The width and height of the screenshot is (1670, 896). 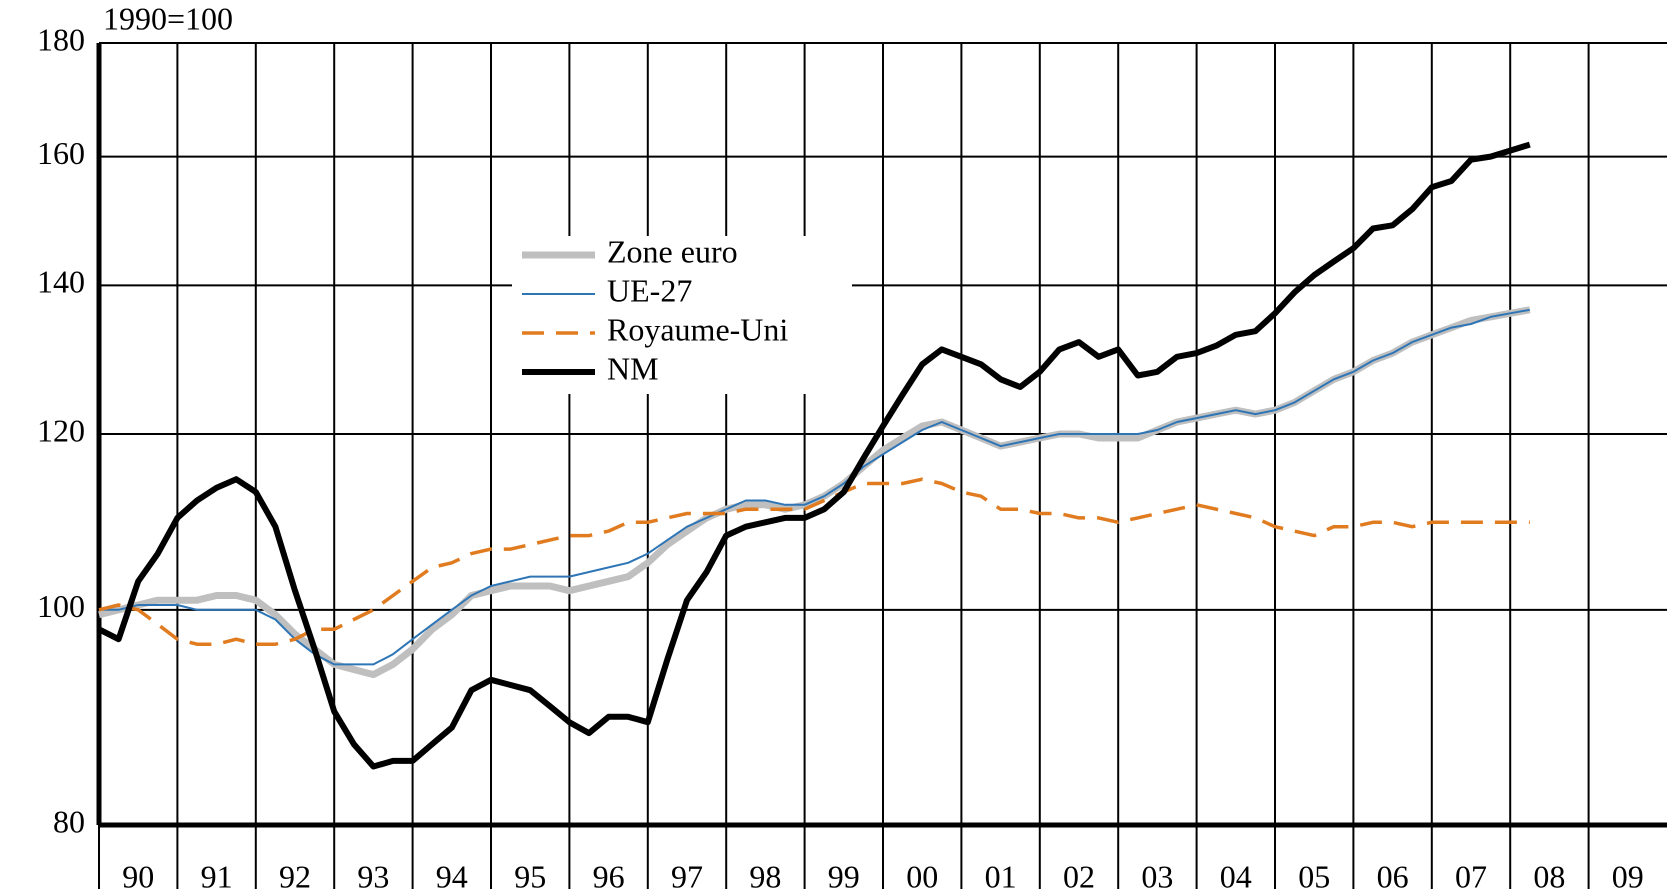 What do you see at coordinates (922, 876) in the screenshot?
I see `x-tick-label: 00` at bounding box center [922, 876].